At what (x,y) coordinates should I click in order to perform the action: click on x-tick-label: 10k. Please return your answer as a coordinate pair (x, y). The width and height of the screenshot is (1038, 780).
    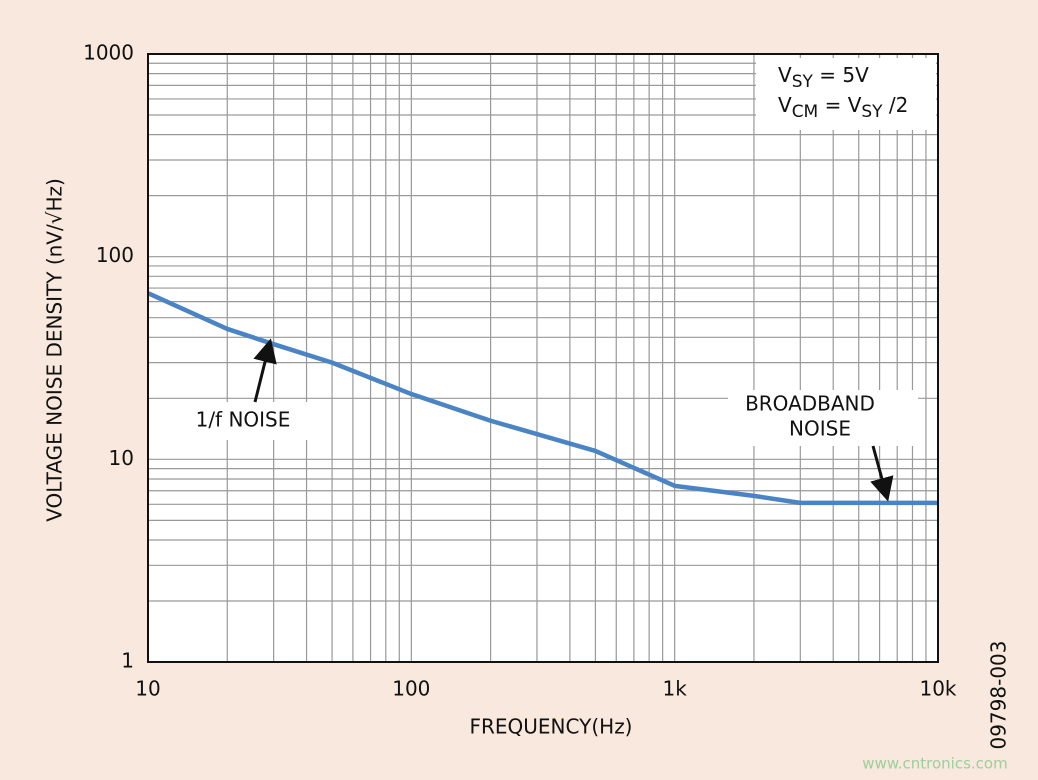
    Looking at the image, I should click on (937, 689).